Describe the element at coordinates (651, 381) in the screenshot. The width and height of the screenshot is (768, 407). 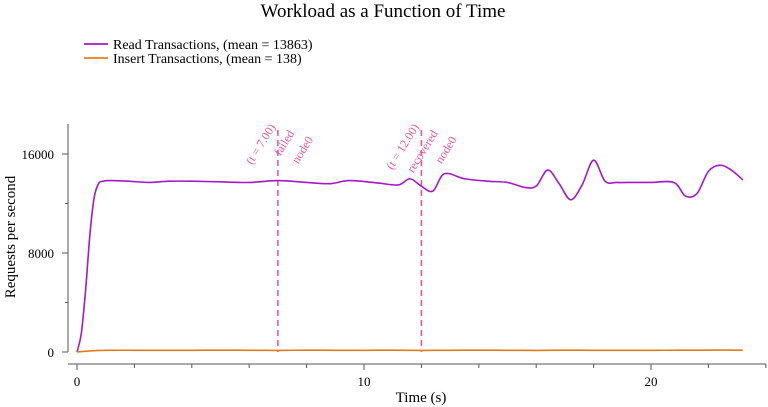
I see `x-tick-label: 20` at that location.